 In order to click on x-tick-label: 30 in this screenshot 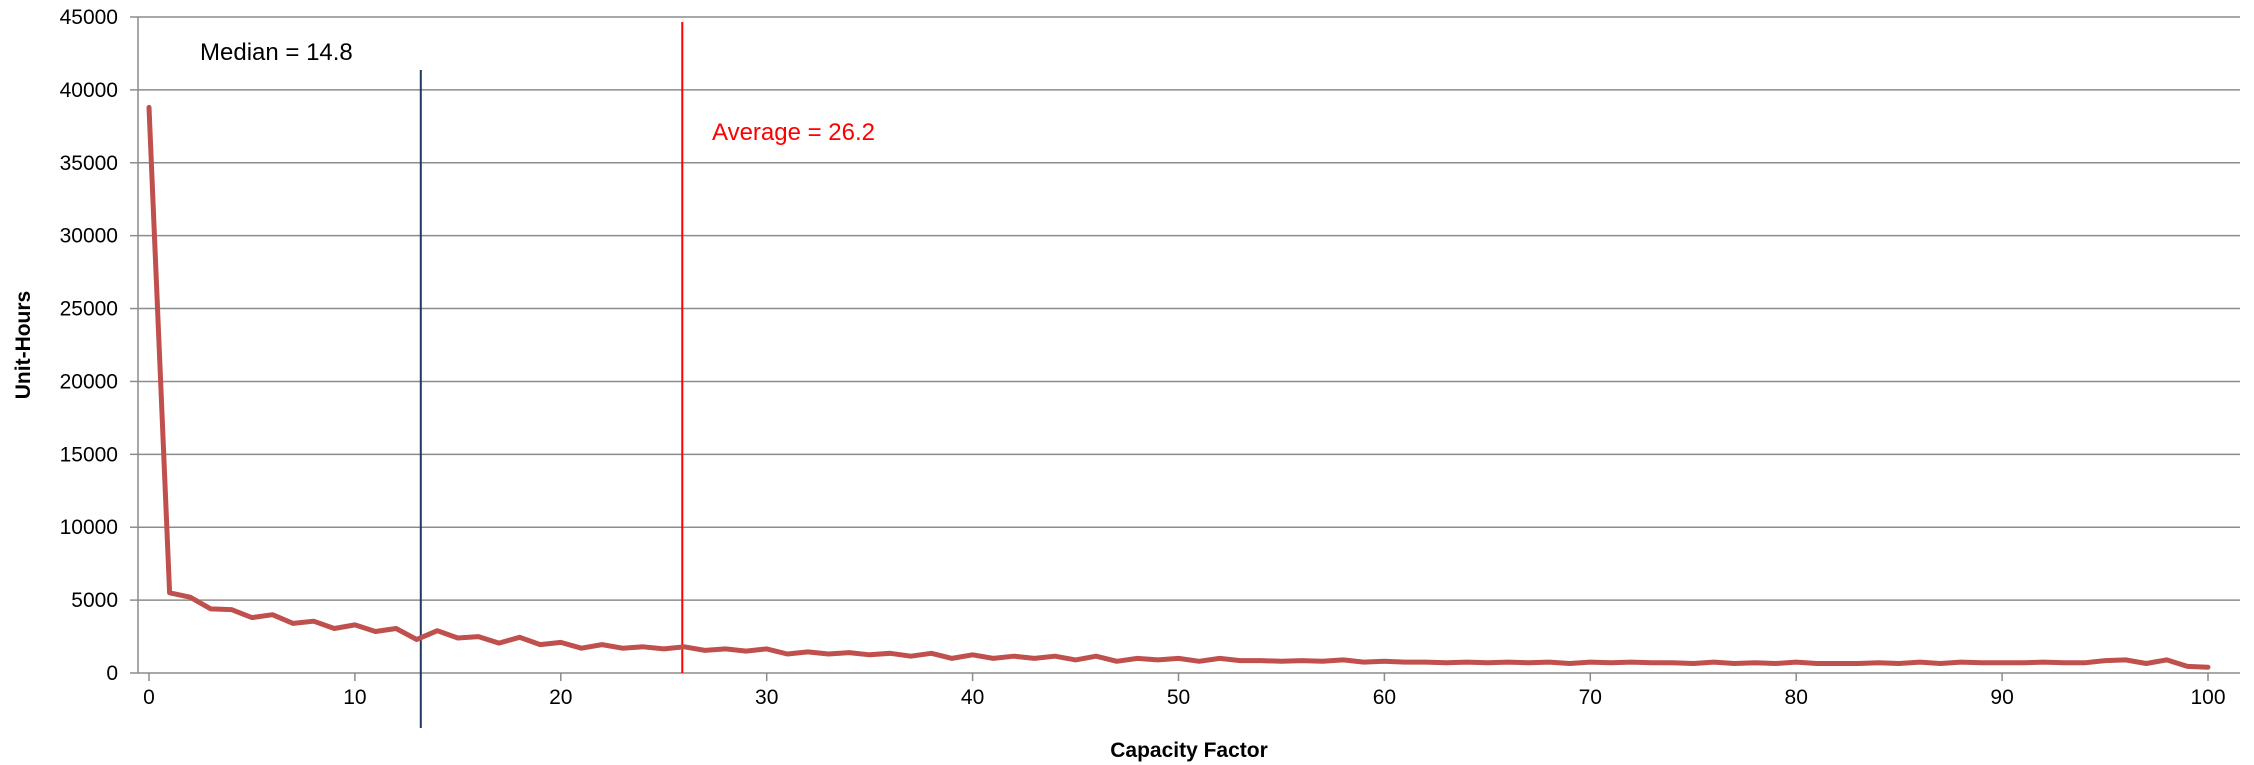, I will do `click(766, 697)`.